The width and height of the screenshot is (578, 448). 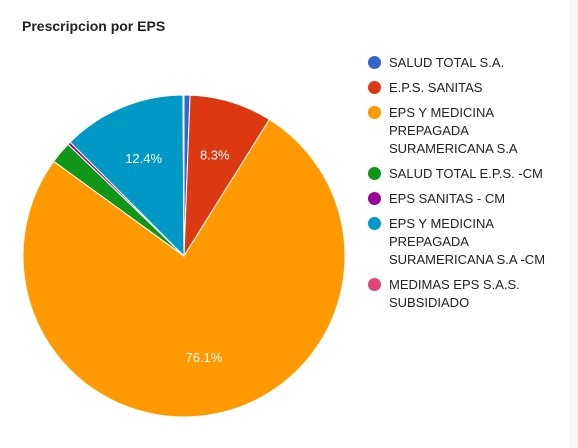 I want to click on side-panel-strip, so click(x=574, y=224).